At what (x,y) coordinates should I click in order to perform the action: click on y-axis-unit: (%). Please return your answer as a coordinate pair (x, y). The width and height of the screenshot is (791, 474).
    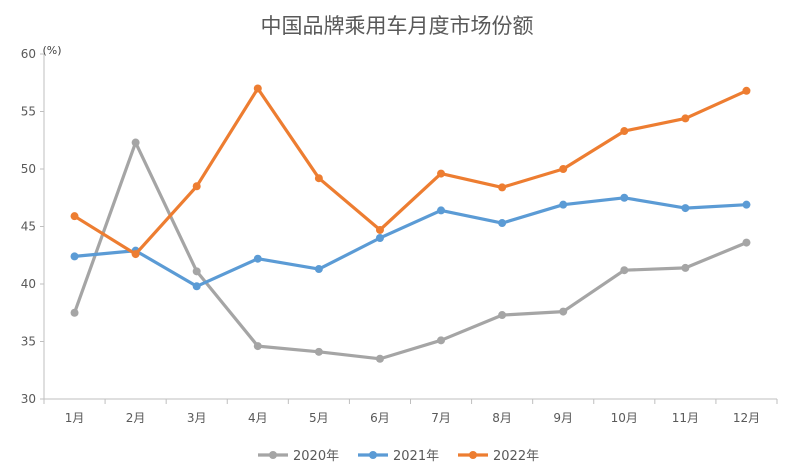
    Looking at the image, I should click on (51, 50).